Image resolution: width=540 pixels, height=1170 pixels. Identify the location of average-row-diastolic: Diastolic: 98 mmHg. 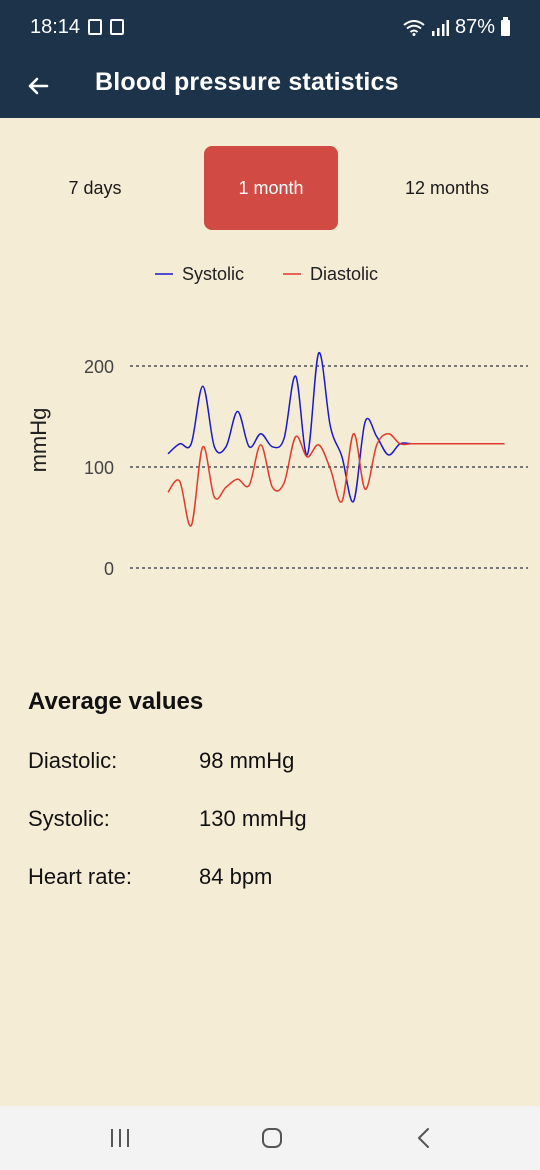
(268, 763).